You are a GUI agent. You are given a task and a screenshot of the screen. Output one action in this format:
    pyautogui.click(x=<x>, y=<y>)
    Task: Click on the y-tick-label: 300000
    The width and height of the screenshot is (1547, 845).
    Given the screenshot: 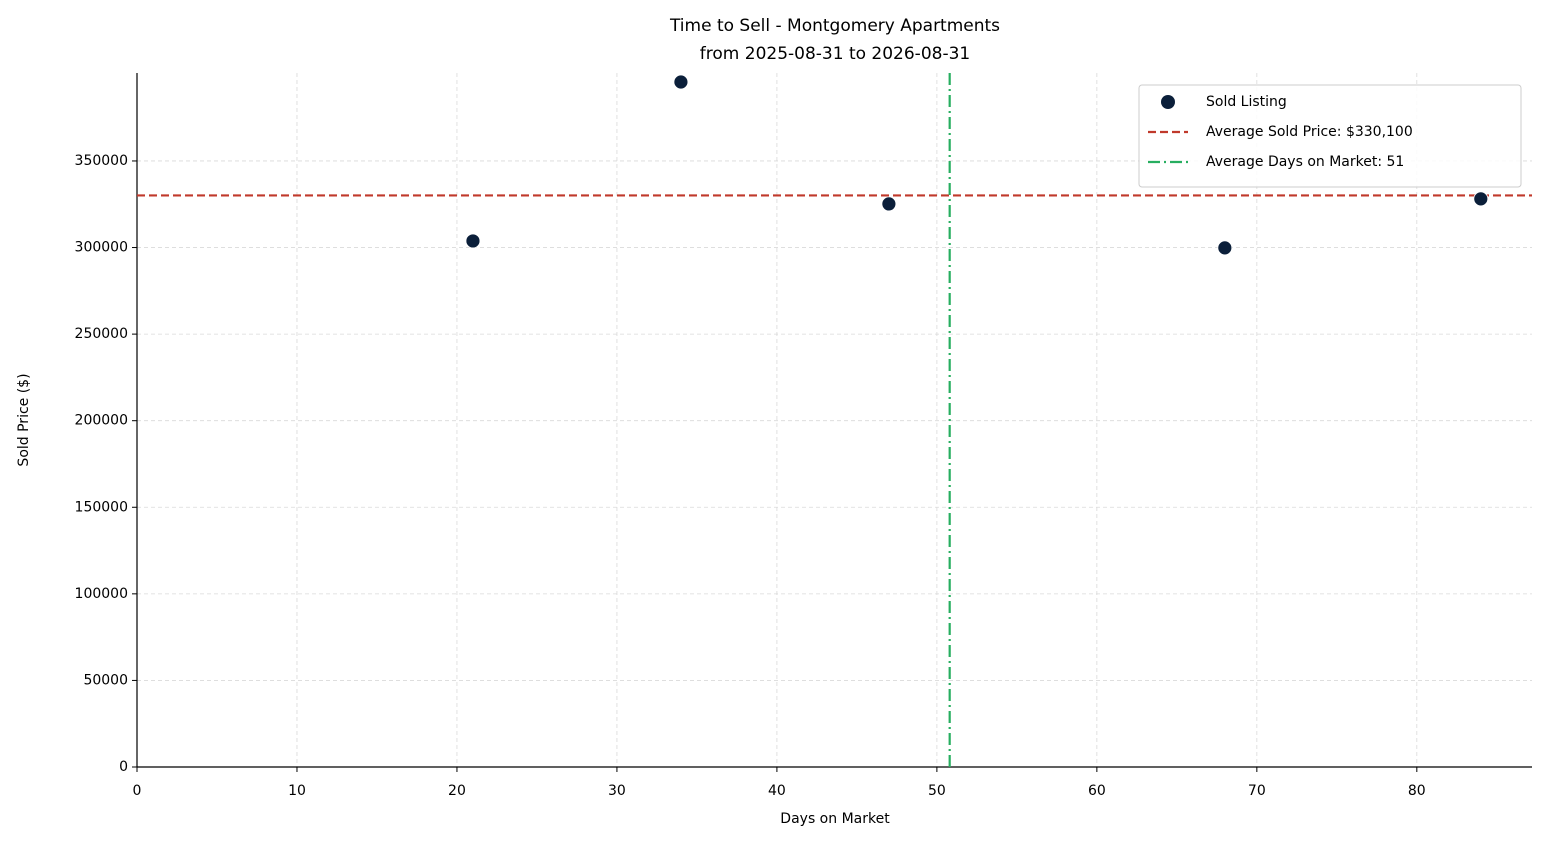 What is the action you would take?
    pyautogui.click(x=101, y=248)
    